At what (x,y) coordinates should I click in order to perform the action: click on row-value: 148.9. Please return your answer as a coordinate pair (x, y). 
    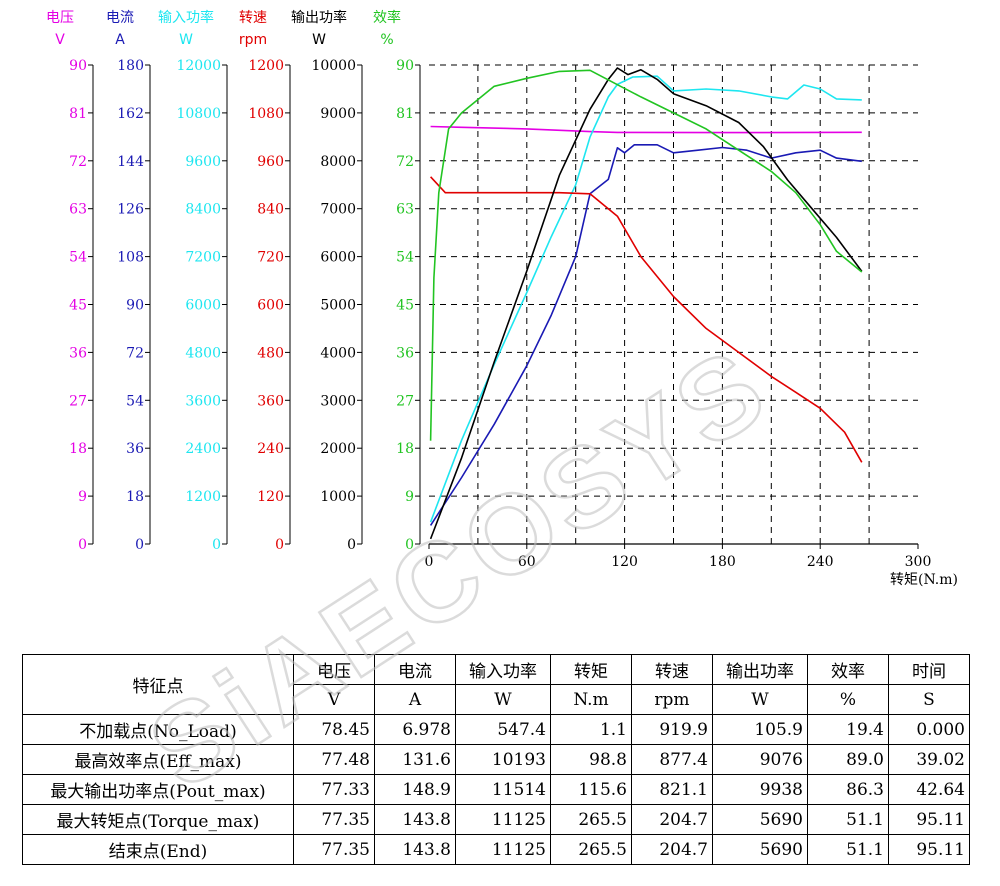
    Looking at the image, I should click on (415, 789).